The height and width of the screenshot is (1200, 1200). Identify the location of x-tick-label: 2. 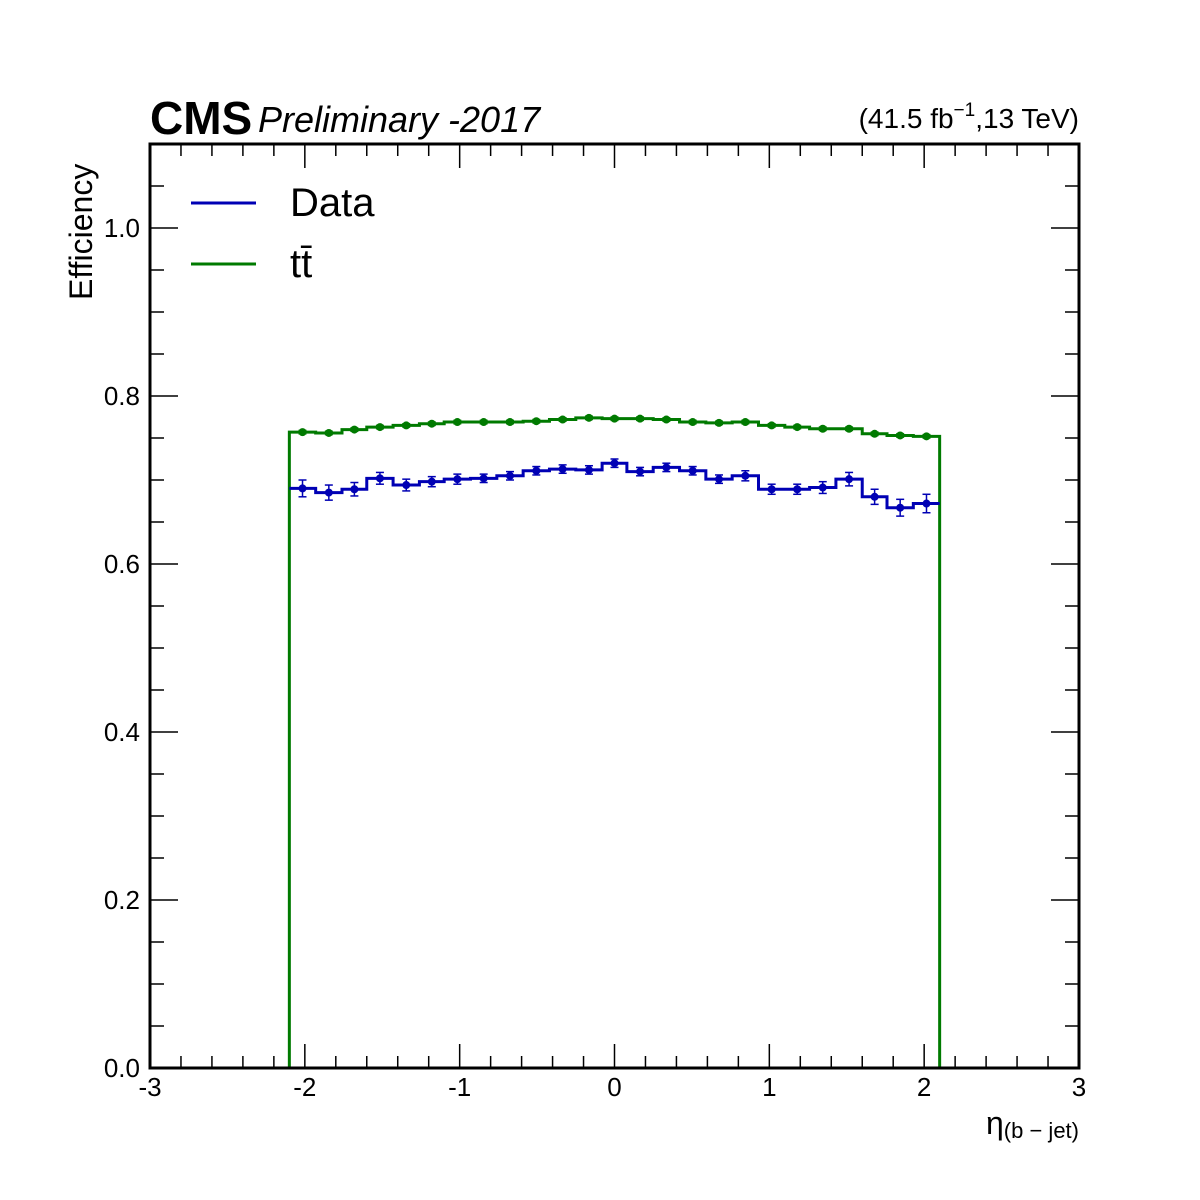
(924, 1087).